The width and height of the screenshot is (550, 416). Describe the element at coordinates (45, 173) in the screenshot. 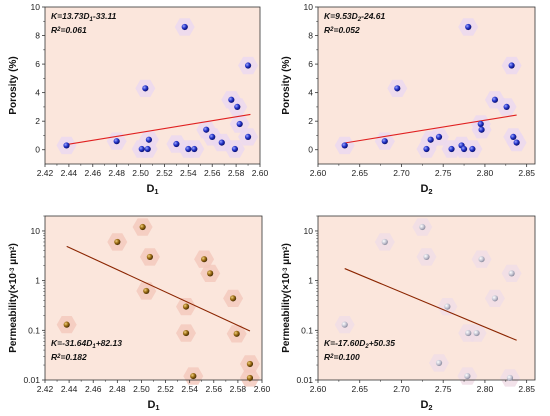

I see `x-tick-label: 2.42` at that location.